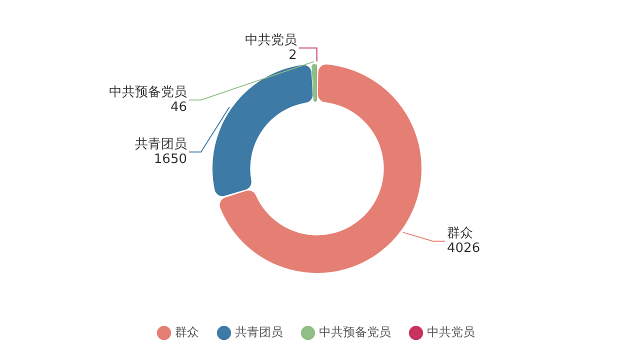 The image size is (634, 355). Describe the element at coordinates (355, 332) in the screenshot. I see `legend-label: 中共预备党员` at that location.